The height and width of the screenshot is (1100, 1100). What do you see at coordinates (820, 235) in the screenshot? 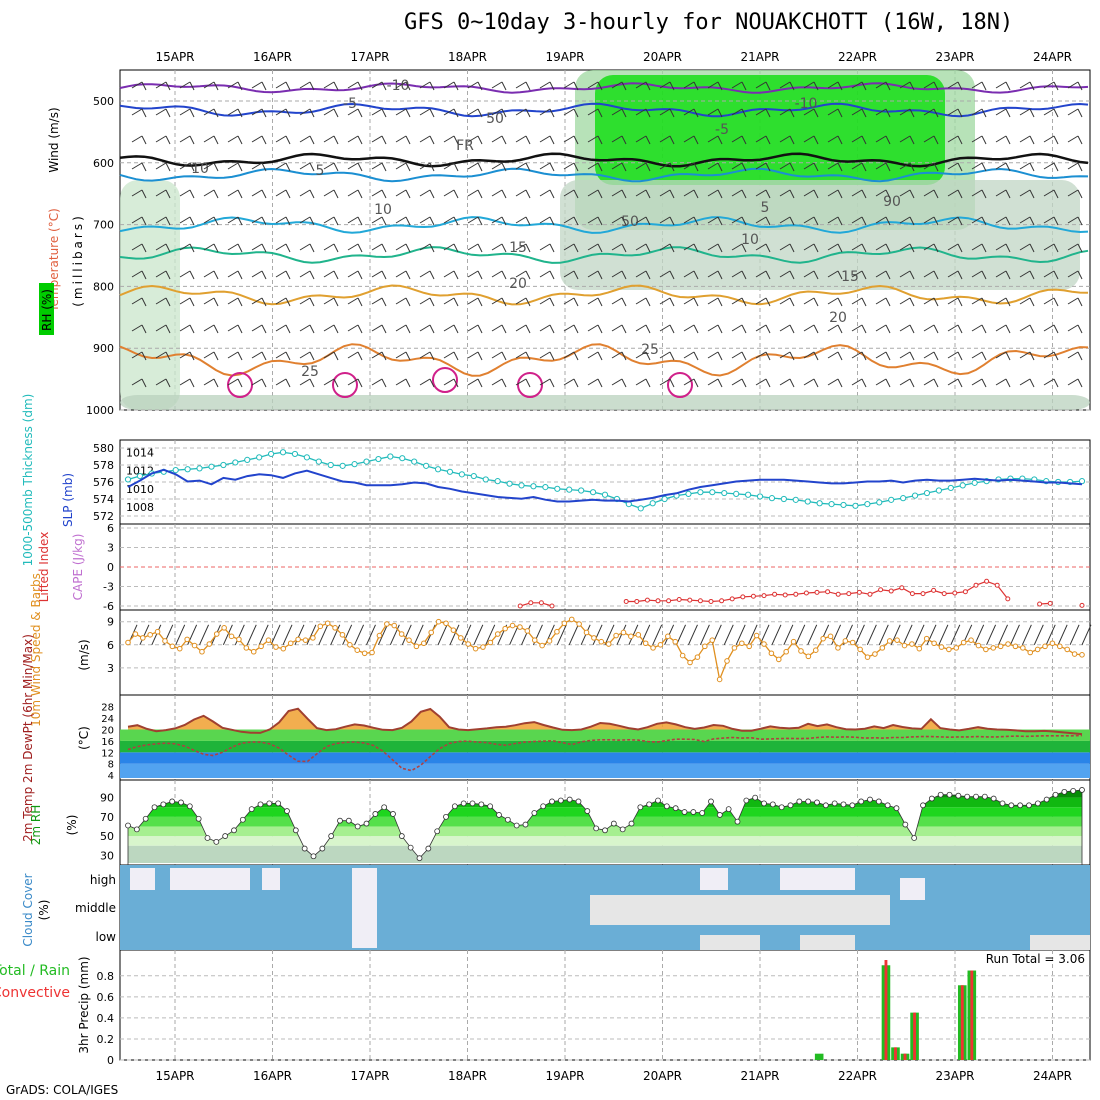
I see `rh-shade-mid` at bounding box center [820, 235].